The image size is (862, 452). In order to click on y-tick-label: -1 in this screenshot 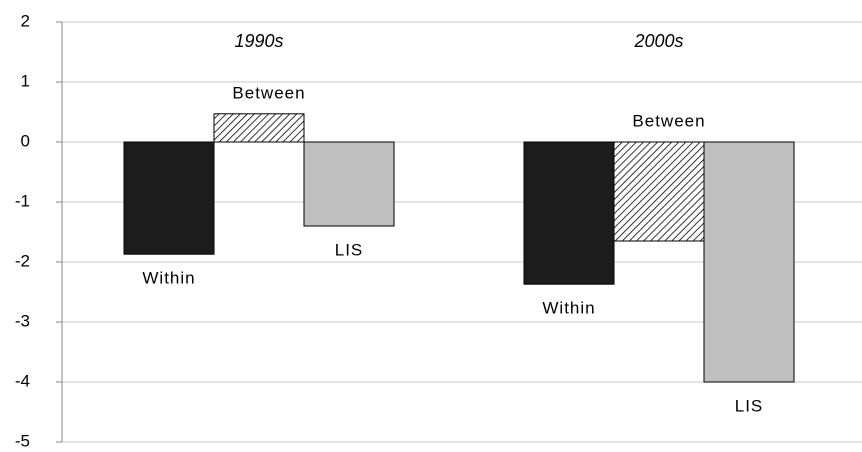, I will do `click(22, 200)`.